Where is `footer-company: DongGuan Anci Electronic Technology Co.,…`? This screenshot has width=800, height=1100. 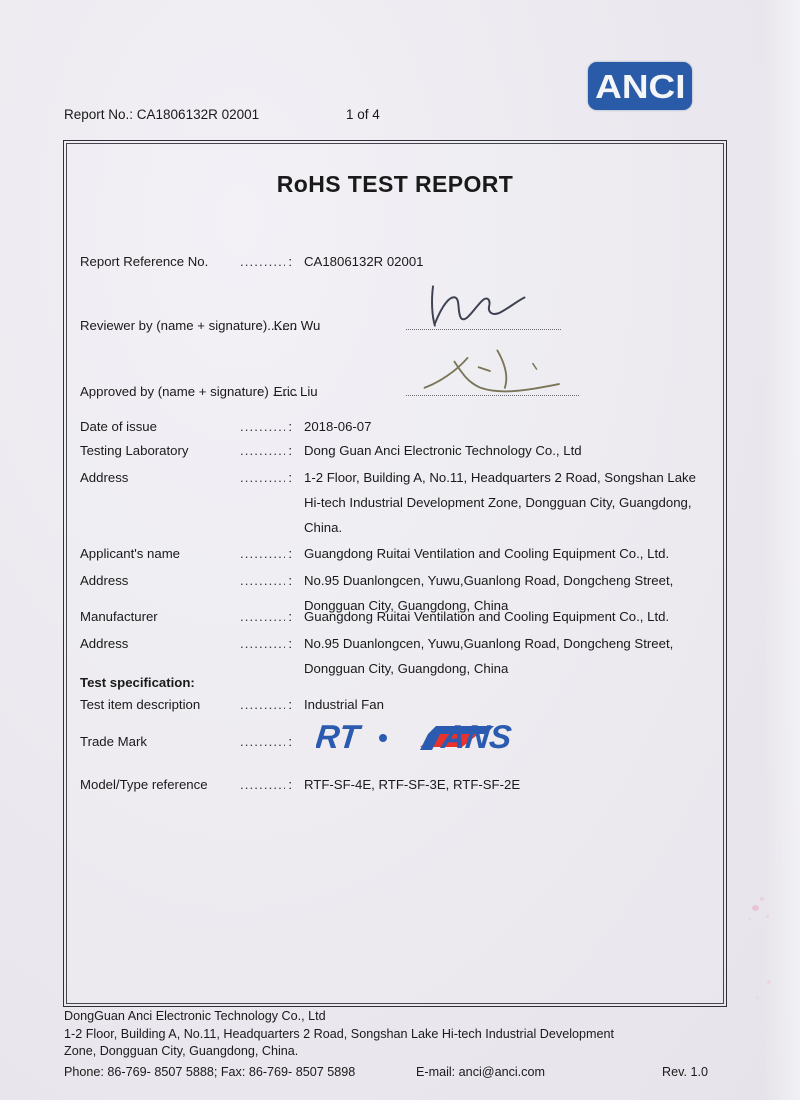 footer-company: DongGuan Anci Electronic Technology Co.,… is located at coordinates (195, 1016).